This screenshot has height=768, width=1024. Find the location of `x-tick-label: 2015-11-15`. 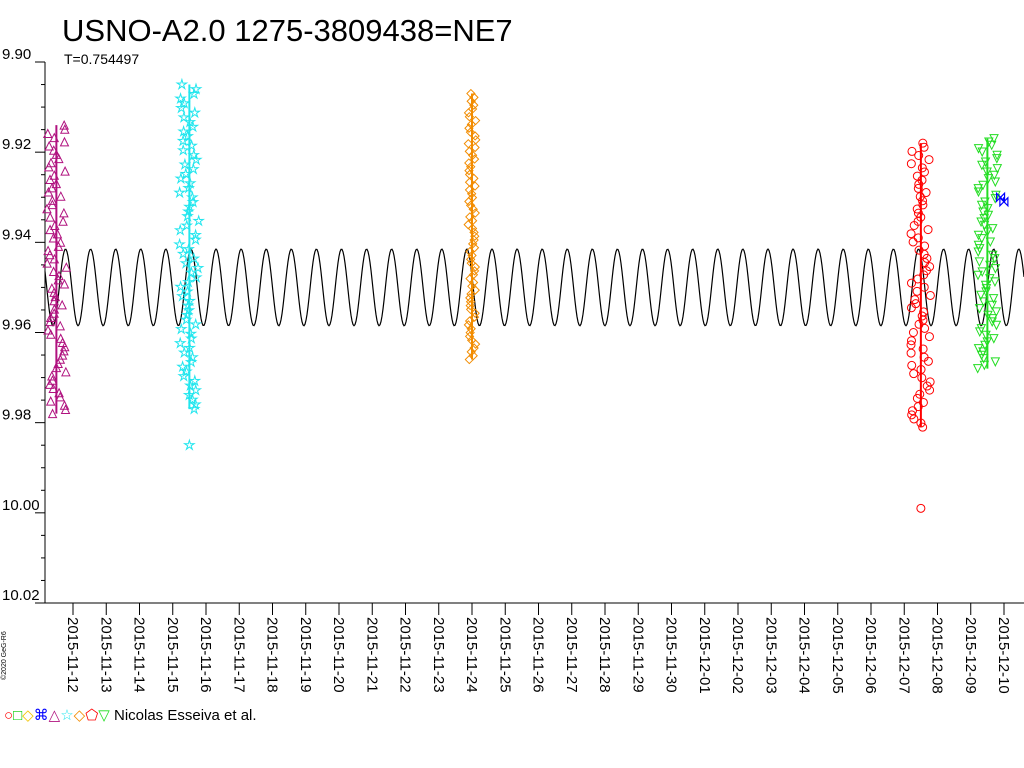

x-tick-label: 2015-11-15 is located at coordinates (172, 655).